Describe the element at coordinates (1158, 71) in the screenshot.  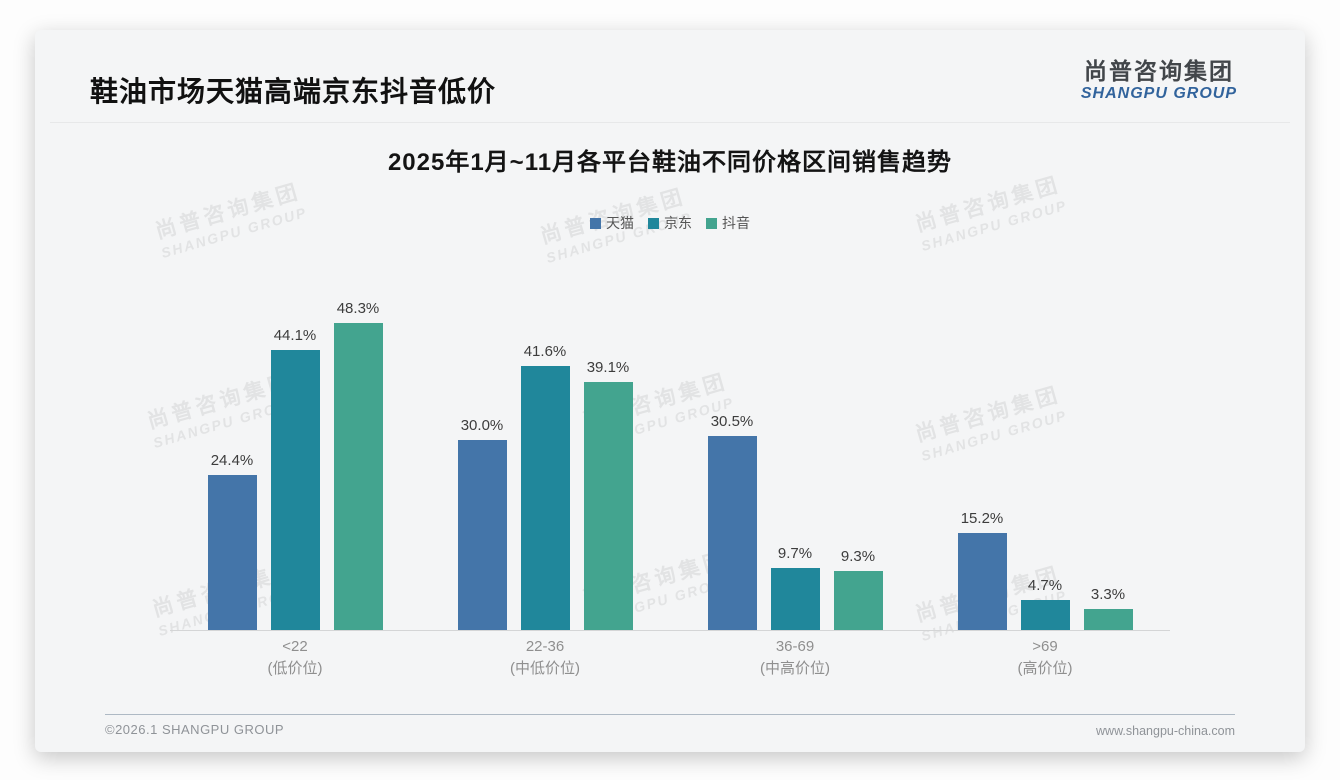
I see `company-logo-chinese: 尚普咨询集团` at that location.